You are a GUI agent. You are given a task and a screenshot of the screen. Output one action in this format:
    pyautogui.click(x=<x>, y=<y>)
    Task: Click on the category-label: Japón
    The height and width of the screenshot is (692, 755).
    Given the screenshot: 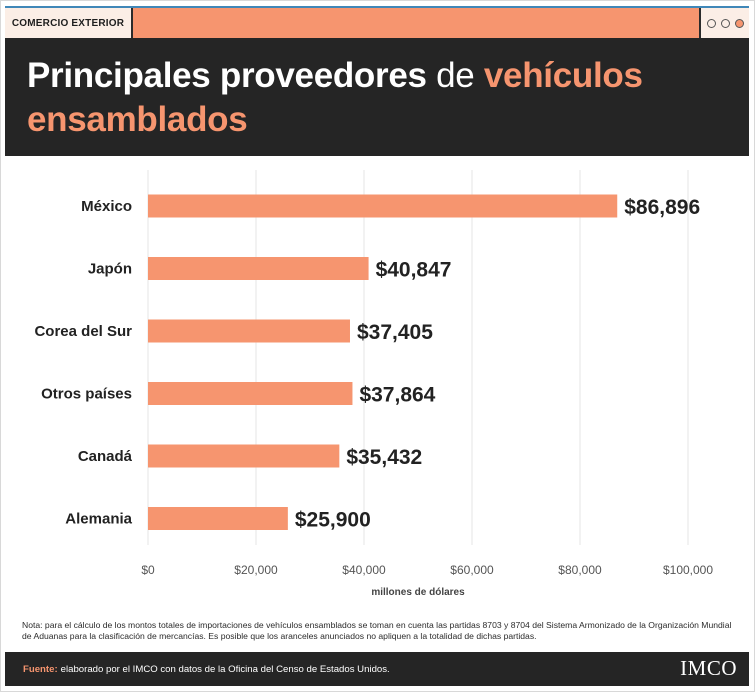 What is the action you would take?
    pyautogui.click(x=110, y=269)
    